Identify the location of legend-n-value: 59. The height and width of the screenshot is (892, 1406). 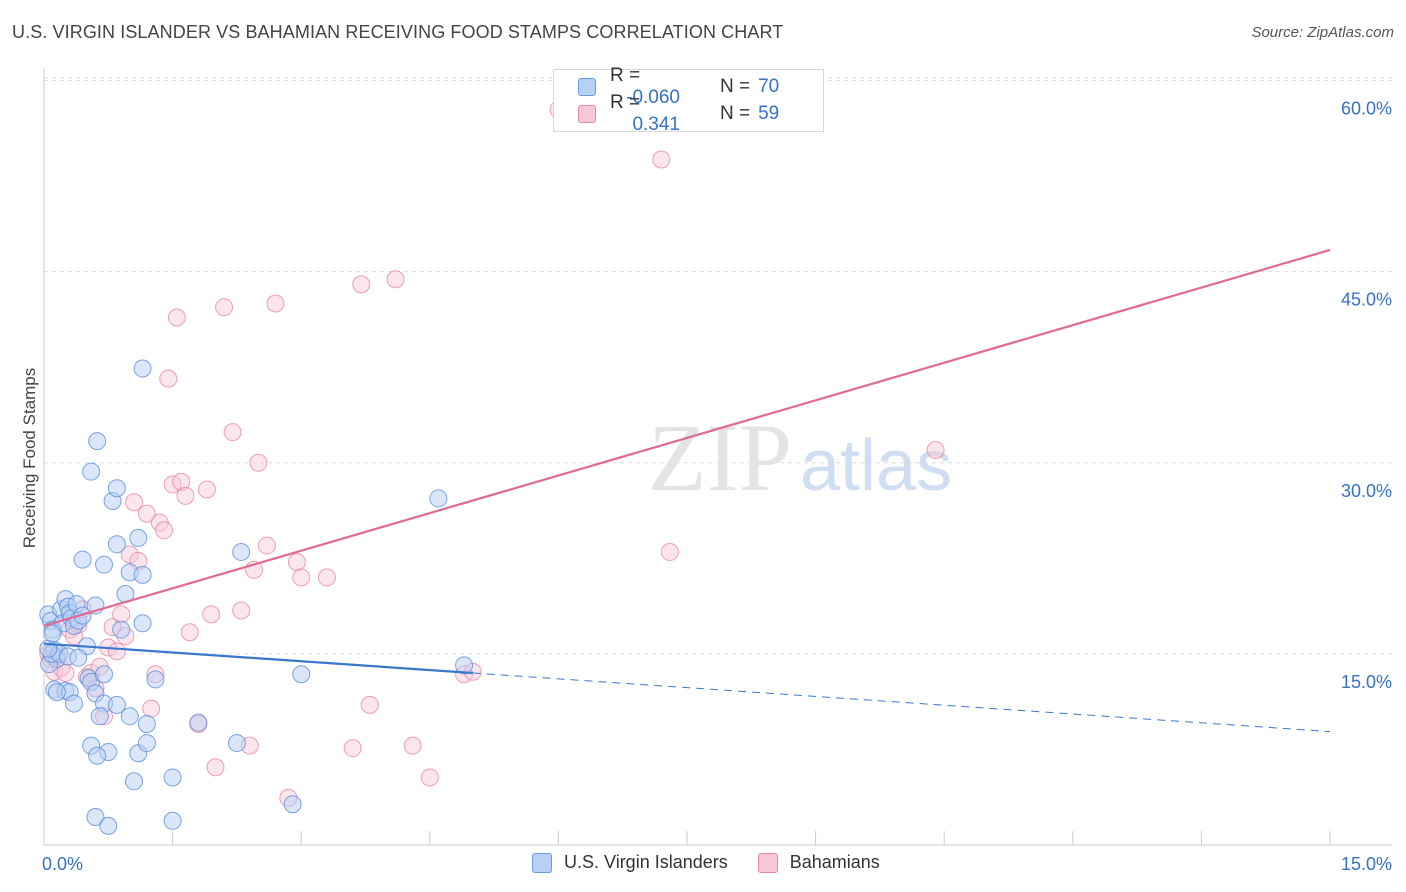
(769, 113).